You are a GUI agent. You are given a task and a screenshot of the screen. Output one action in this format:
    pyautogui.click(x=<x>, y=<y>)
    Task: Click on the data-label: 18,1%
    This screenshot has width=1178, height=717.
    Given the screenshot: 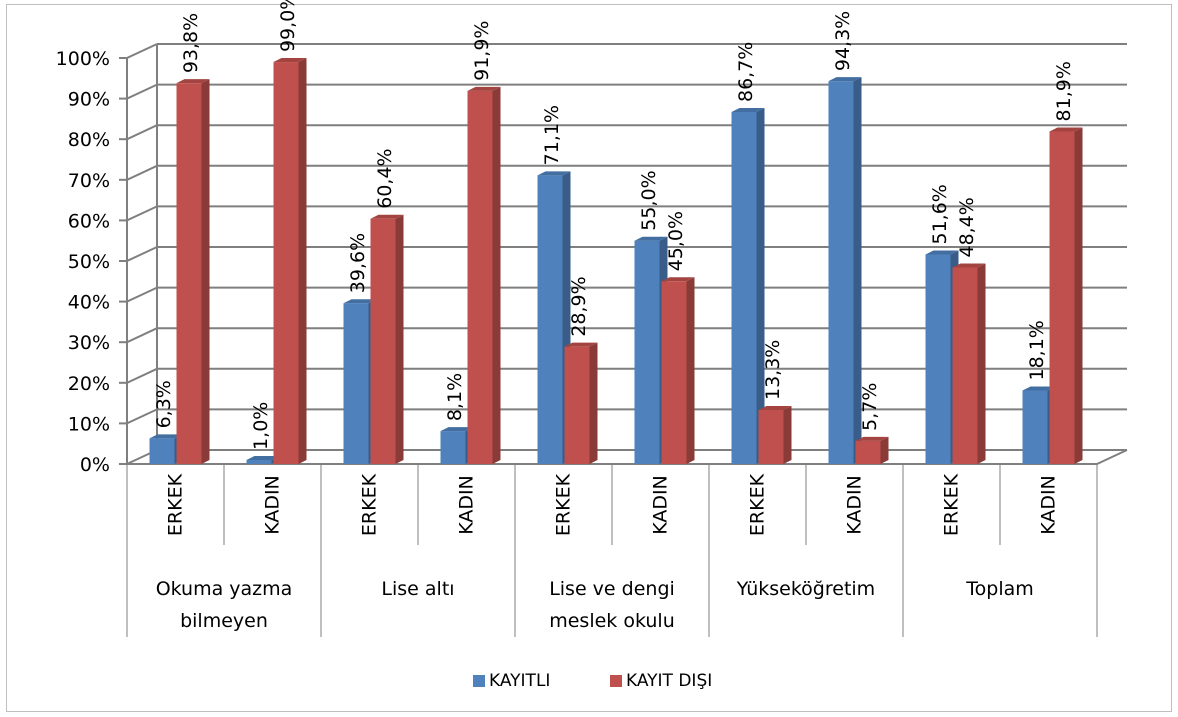 What is the action you would take?
    pyautogui.click(x=1037, y=350)
    